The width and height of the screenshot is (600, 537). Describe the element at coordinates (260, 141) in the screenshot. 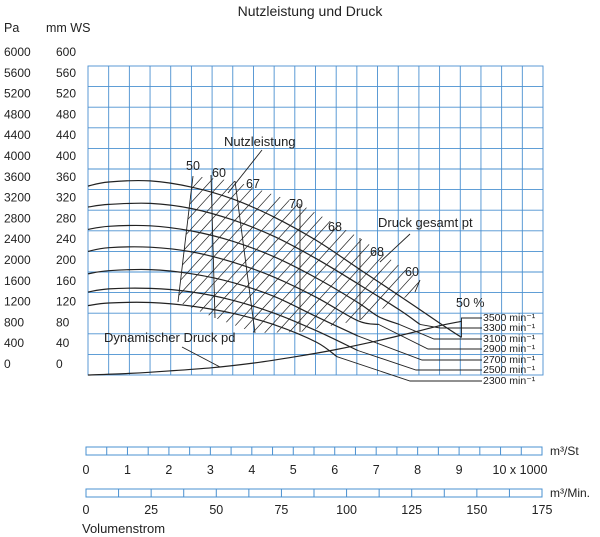

I see `annotation-nutzleistung: Nutzleistung` at that location.